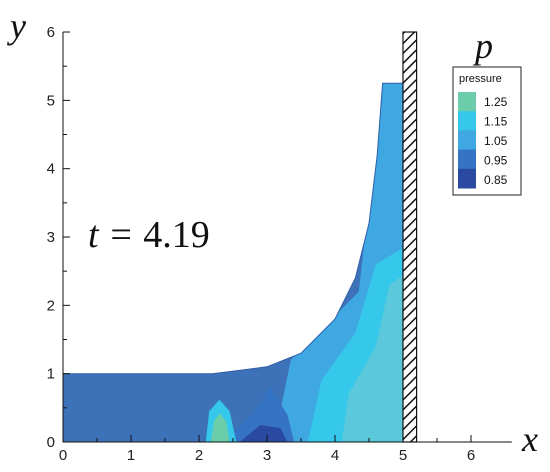  Describe the element at coordinates (496, 180) in the screenshot. I see `legend-label: 0.85` at that location.